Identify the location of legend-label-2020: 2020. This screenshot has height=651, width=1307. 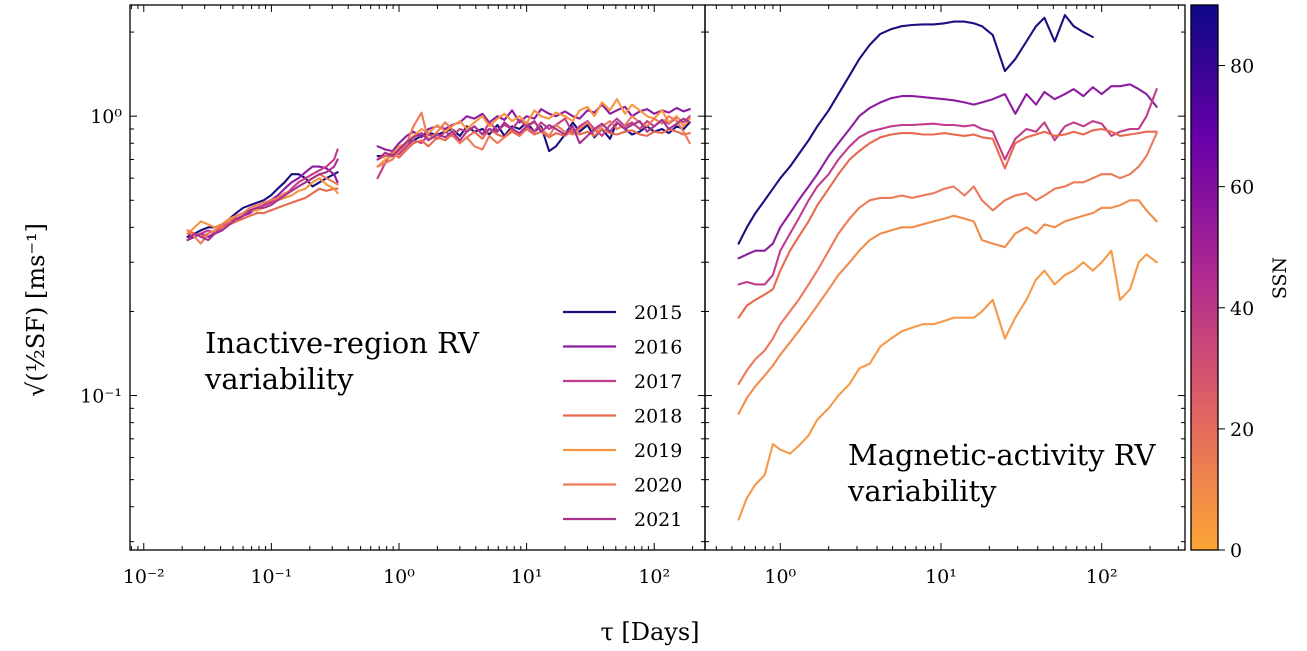
(658, 486).